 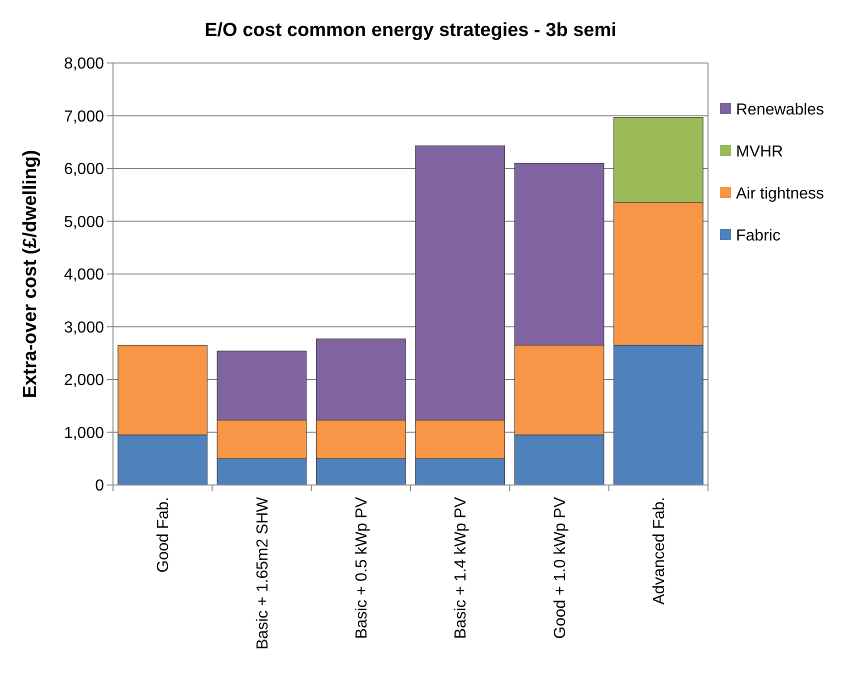 I want to click on y-tick-label: 0, so click(x=99, y=486).